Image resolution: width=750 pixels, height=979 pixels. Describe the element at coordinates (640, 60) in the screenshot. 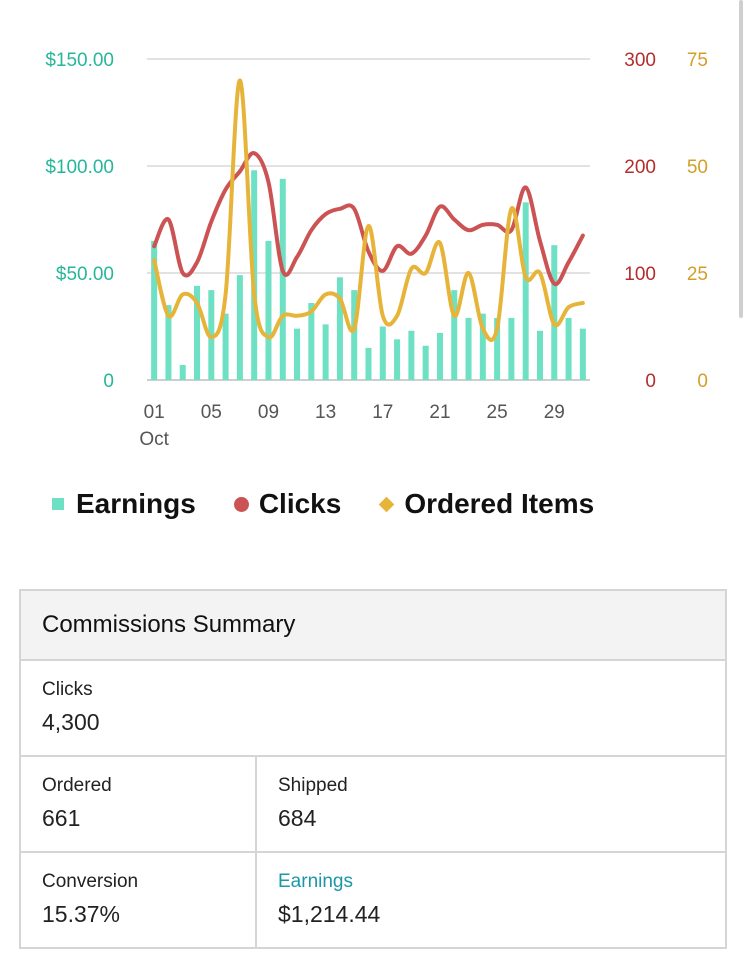

I see `y-right-clicks-tick-label: 300` at that location.